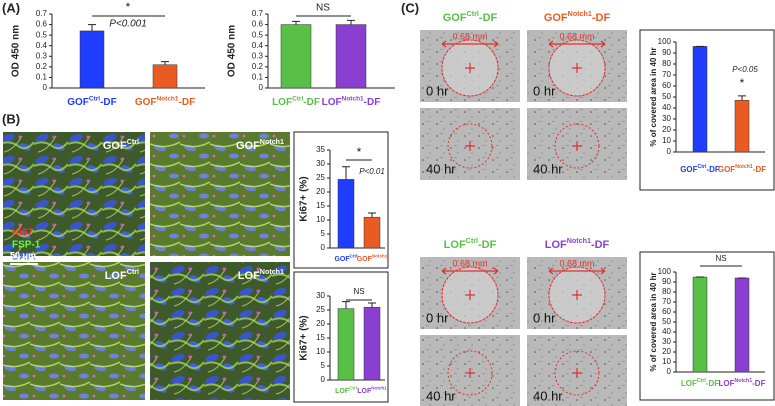  I want to click on center-cross, so click(577, 68).